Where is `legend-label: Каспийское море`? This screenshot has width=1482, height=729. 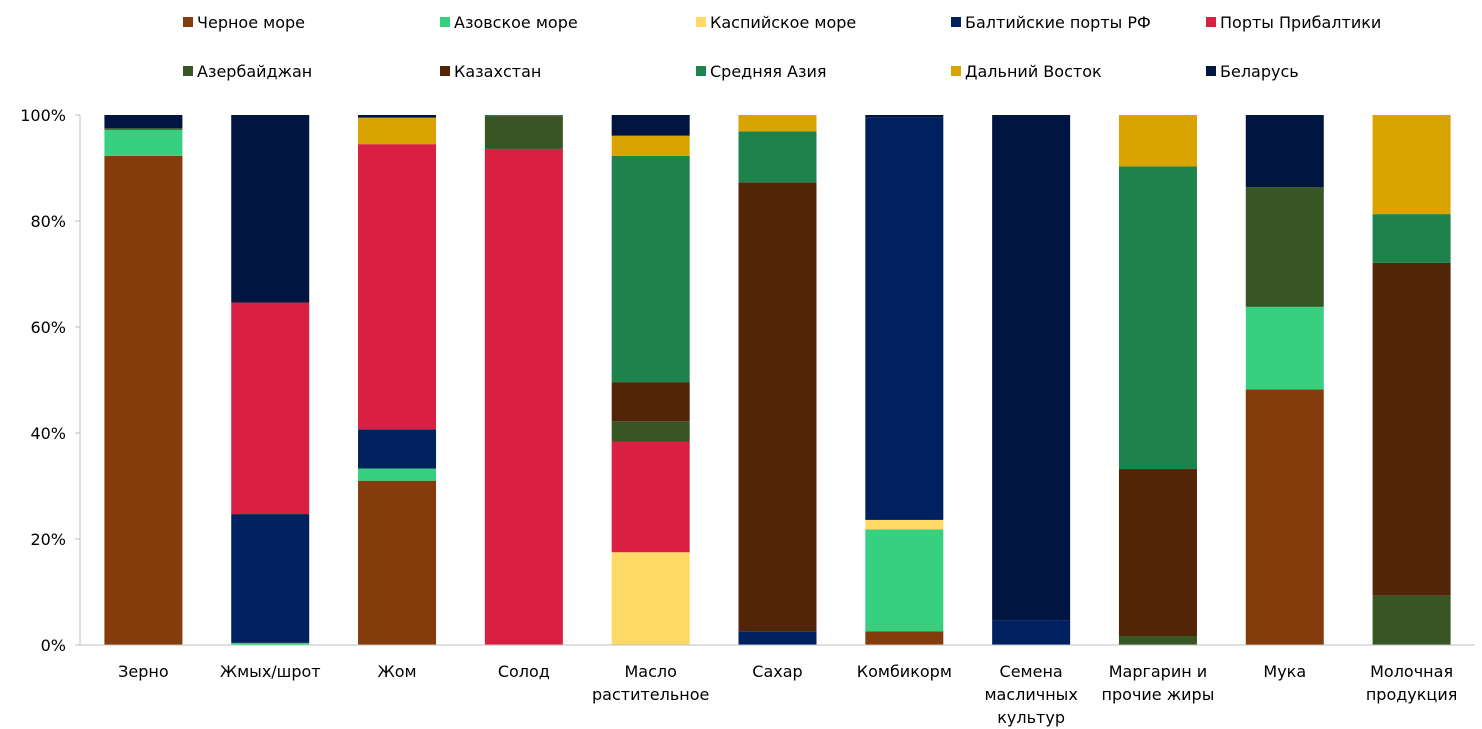
legend-label: Каспийское море is located at coordinates (783, 22).